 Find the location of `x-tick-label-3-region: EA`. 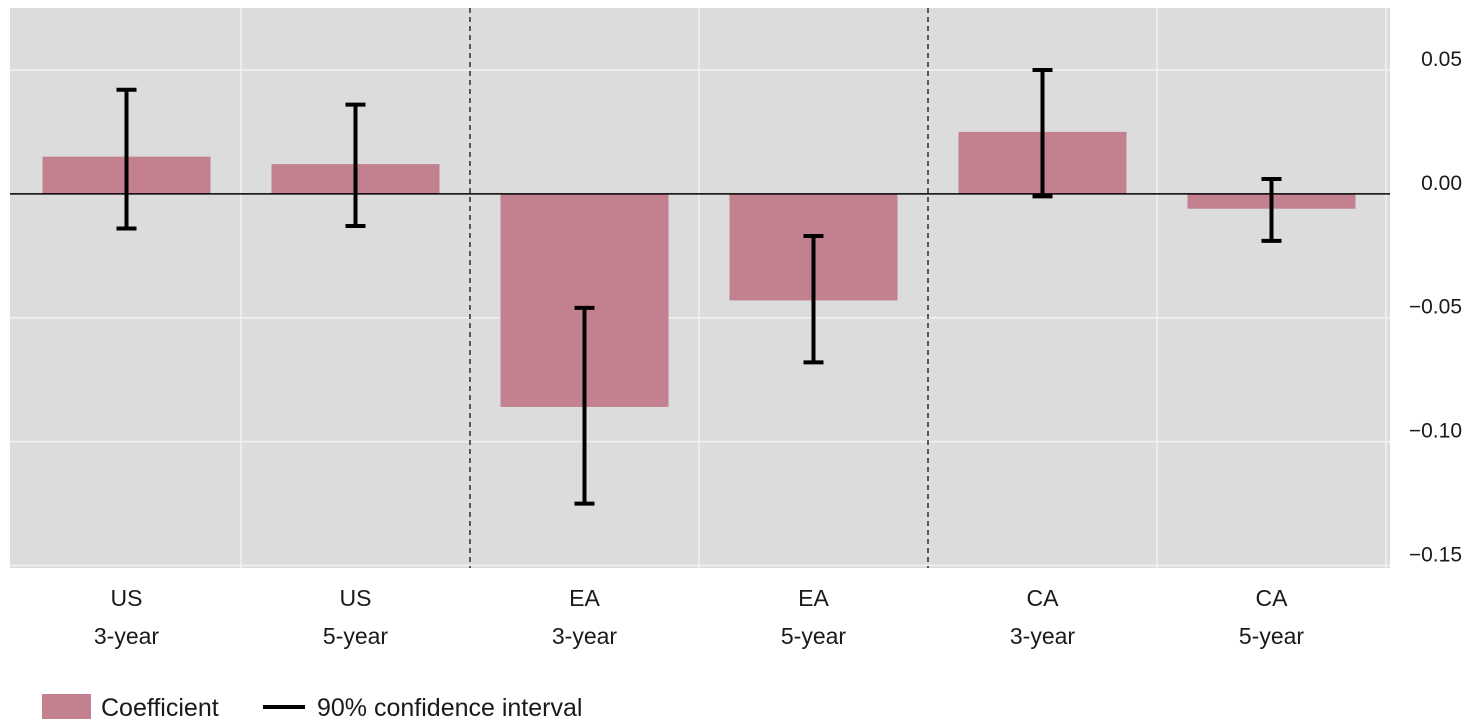

x-tick-label-3-region: EA is located at coordinates (813, 598).